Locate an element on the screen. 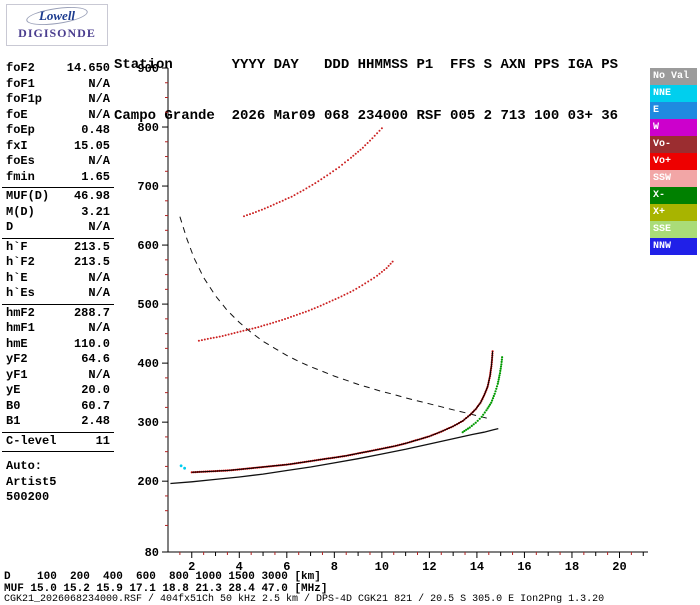 The height and width of the screenshot is (605, 700). param-row-hme: hmE 110.0 is located at coordinates (58, 345).